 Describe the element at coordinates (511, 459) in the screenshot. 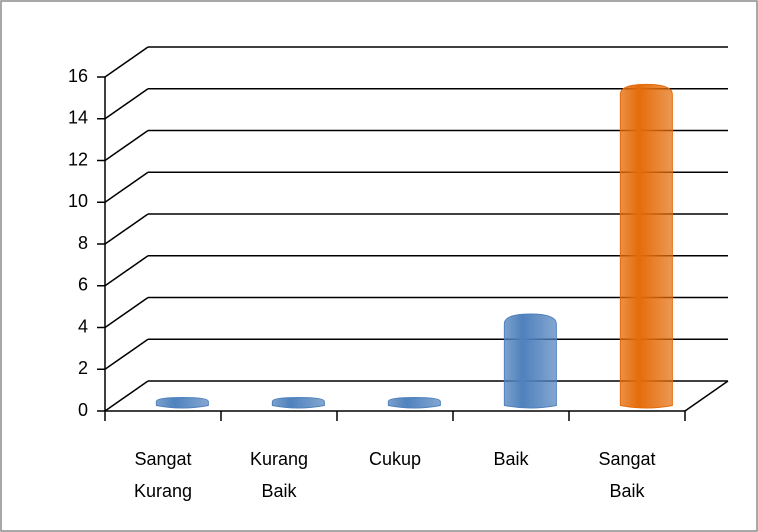

I see `x-tick-label: Baik` at that location.